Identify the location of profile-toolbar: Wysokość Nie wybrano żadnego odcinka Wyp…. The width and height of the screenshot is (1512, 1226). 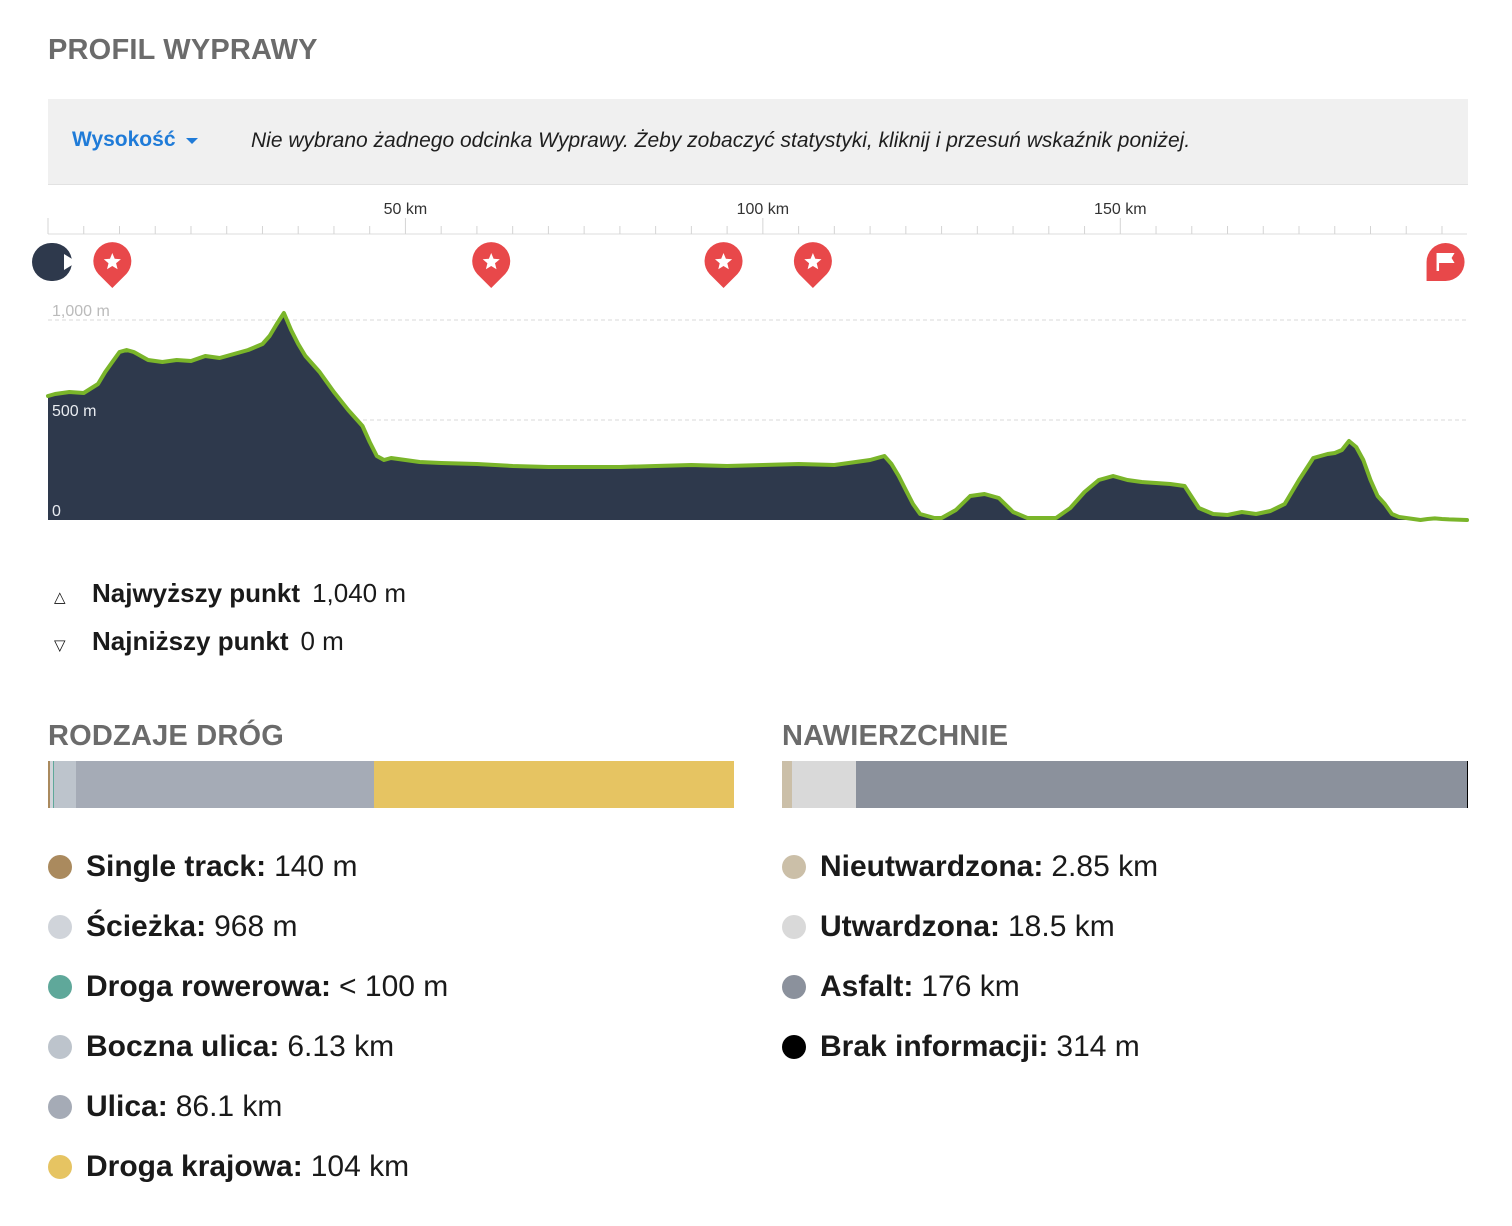
(758, 142).